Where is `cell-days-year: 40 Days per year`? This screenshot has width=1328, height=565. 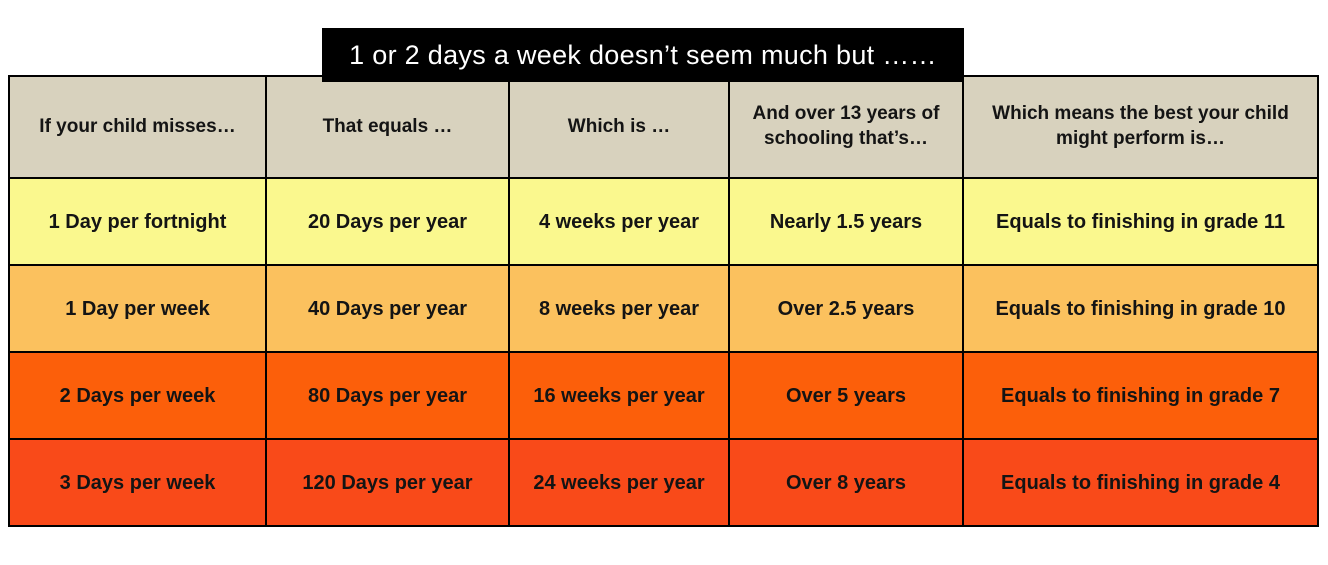 cell-days-year: 40 Days per year is located at coordinates (387, 308).